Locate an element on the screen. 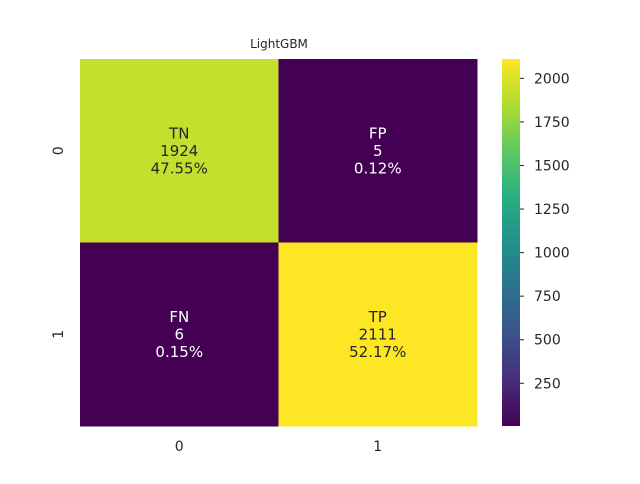 Image resolution: width=640 pixels, height=484 pixels. cell-annotation-line: 2111 is located at coordinates (378, 334).